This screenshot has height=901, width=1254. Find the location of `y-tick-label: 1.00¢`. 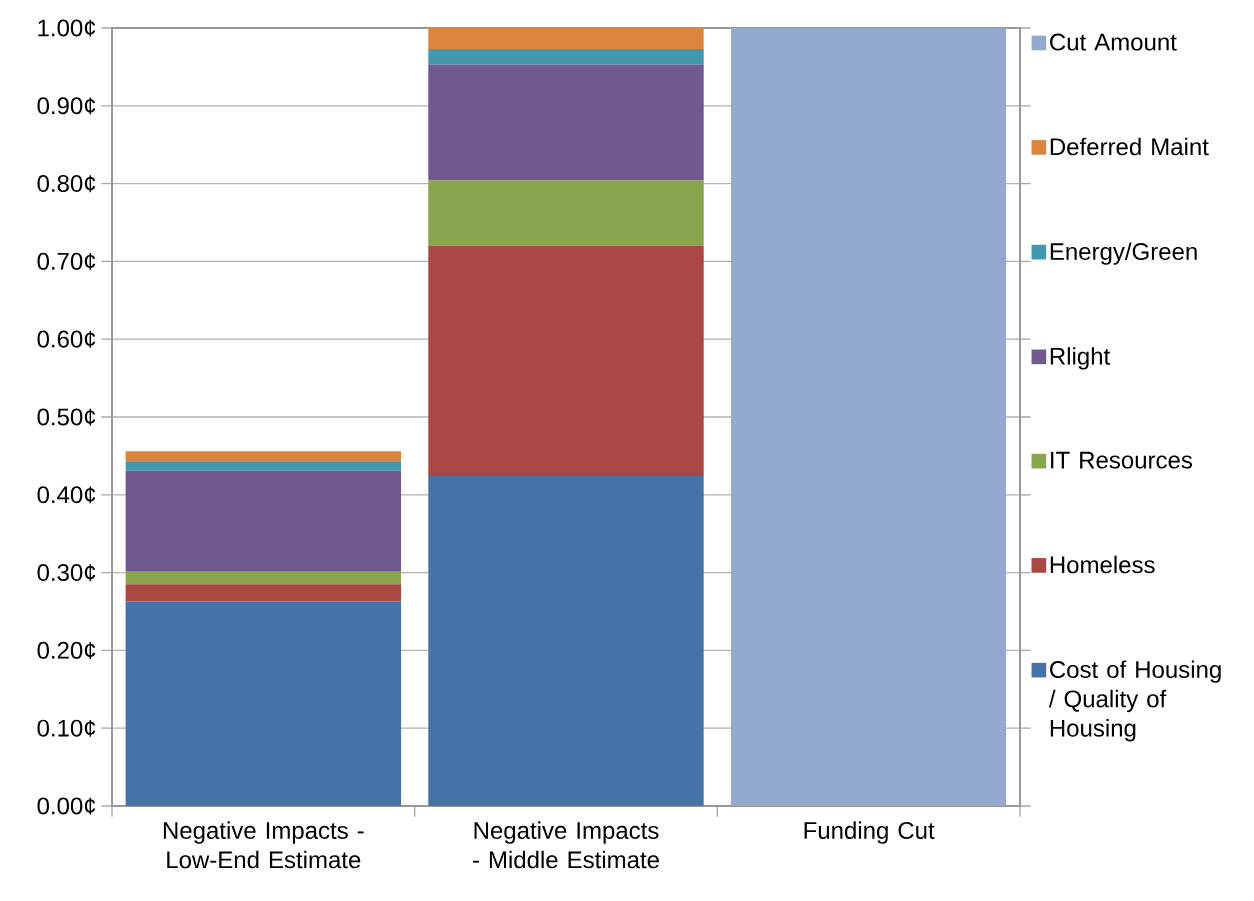

y-tick-label: 1.00¢ is located at coordinates (67, 28).